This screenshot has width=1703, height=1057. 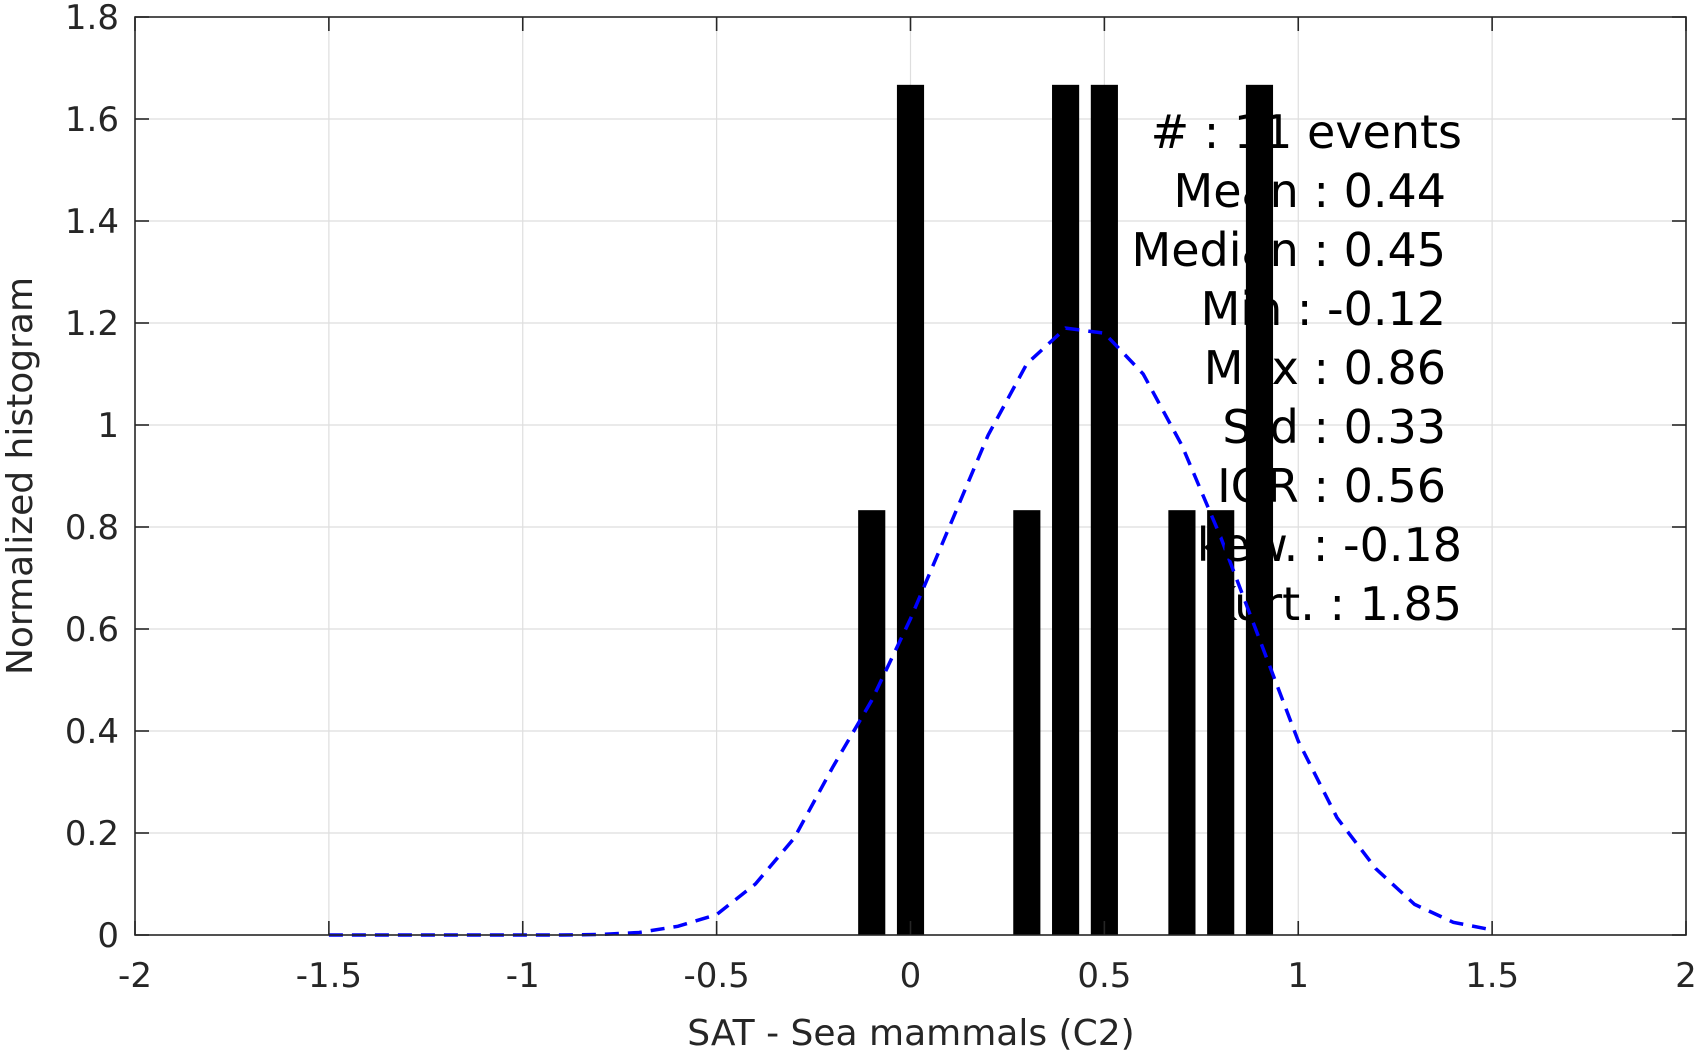 I want to click on y-tick-label: 1.2, so click(x=92, y=324).